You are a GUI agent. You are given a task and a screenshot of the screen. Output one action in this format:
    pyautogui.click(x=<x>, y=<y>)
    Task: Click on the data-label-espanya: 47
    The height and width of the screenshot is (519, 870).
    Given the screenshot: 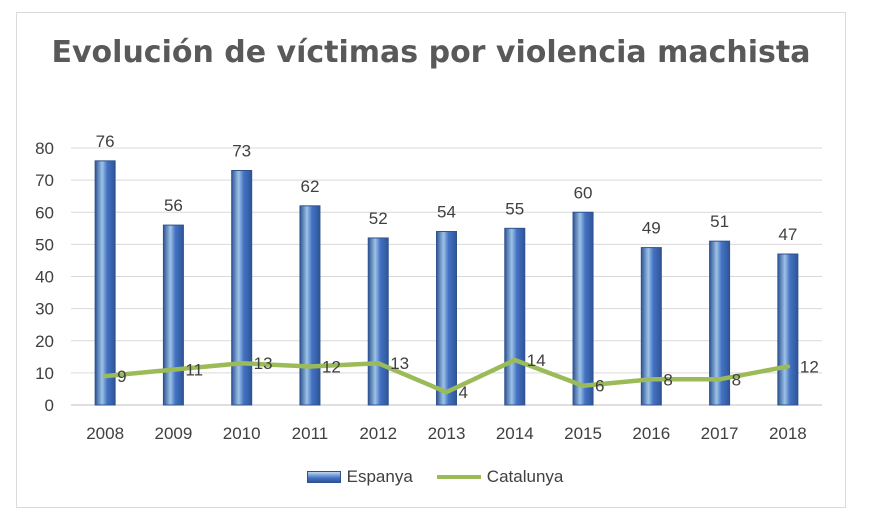 What is the action you would take?
    pyautogui.click(x=787, y=234)
    